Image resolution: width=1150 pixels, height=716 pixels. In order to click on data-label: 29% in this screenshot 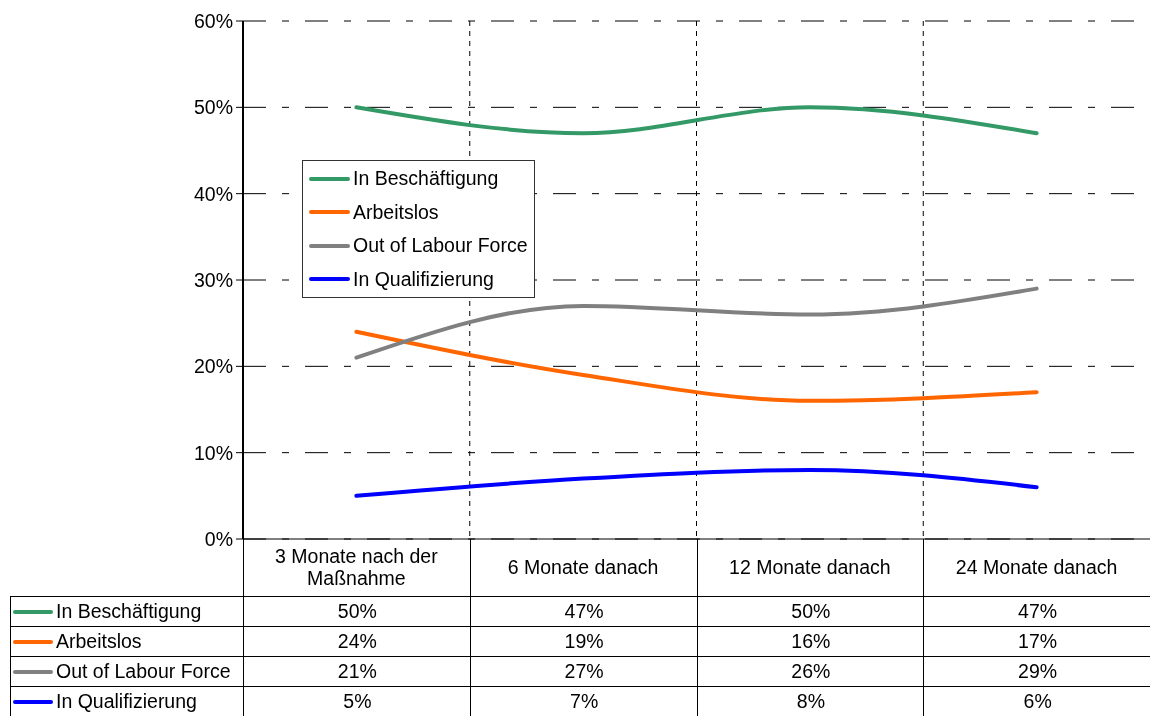, I will do `click(1036, 671)`.